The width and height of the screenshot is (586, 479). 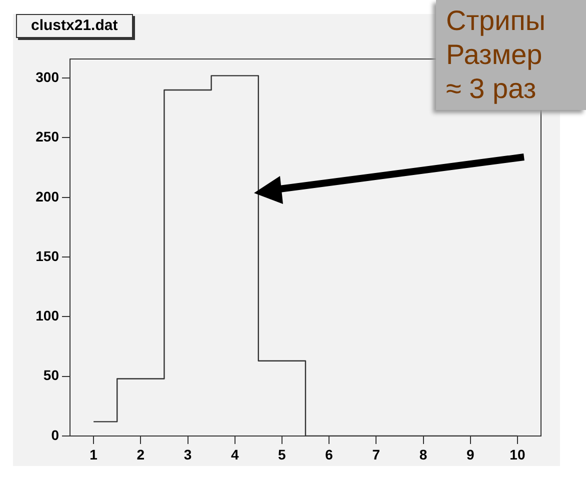 I want to click on y-tick-label: 50, so click(x=51, y=375).